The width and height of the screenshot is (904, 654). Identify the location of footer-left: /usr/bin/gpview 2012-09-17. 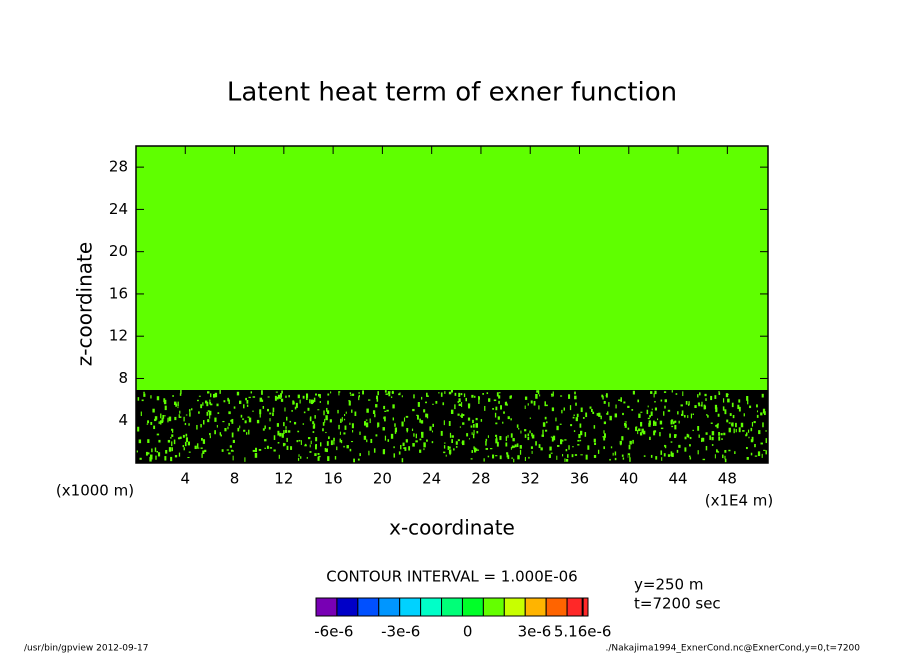
(86, 649).